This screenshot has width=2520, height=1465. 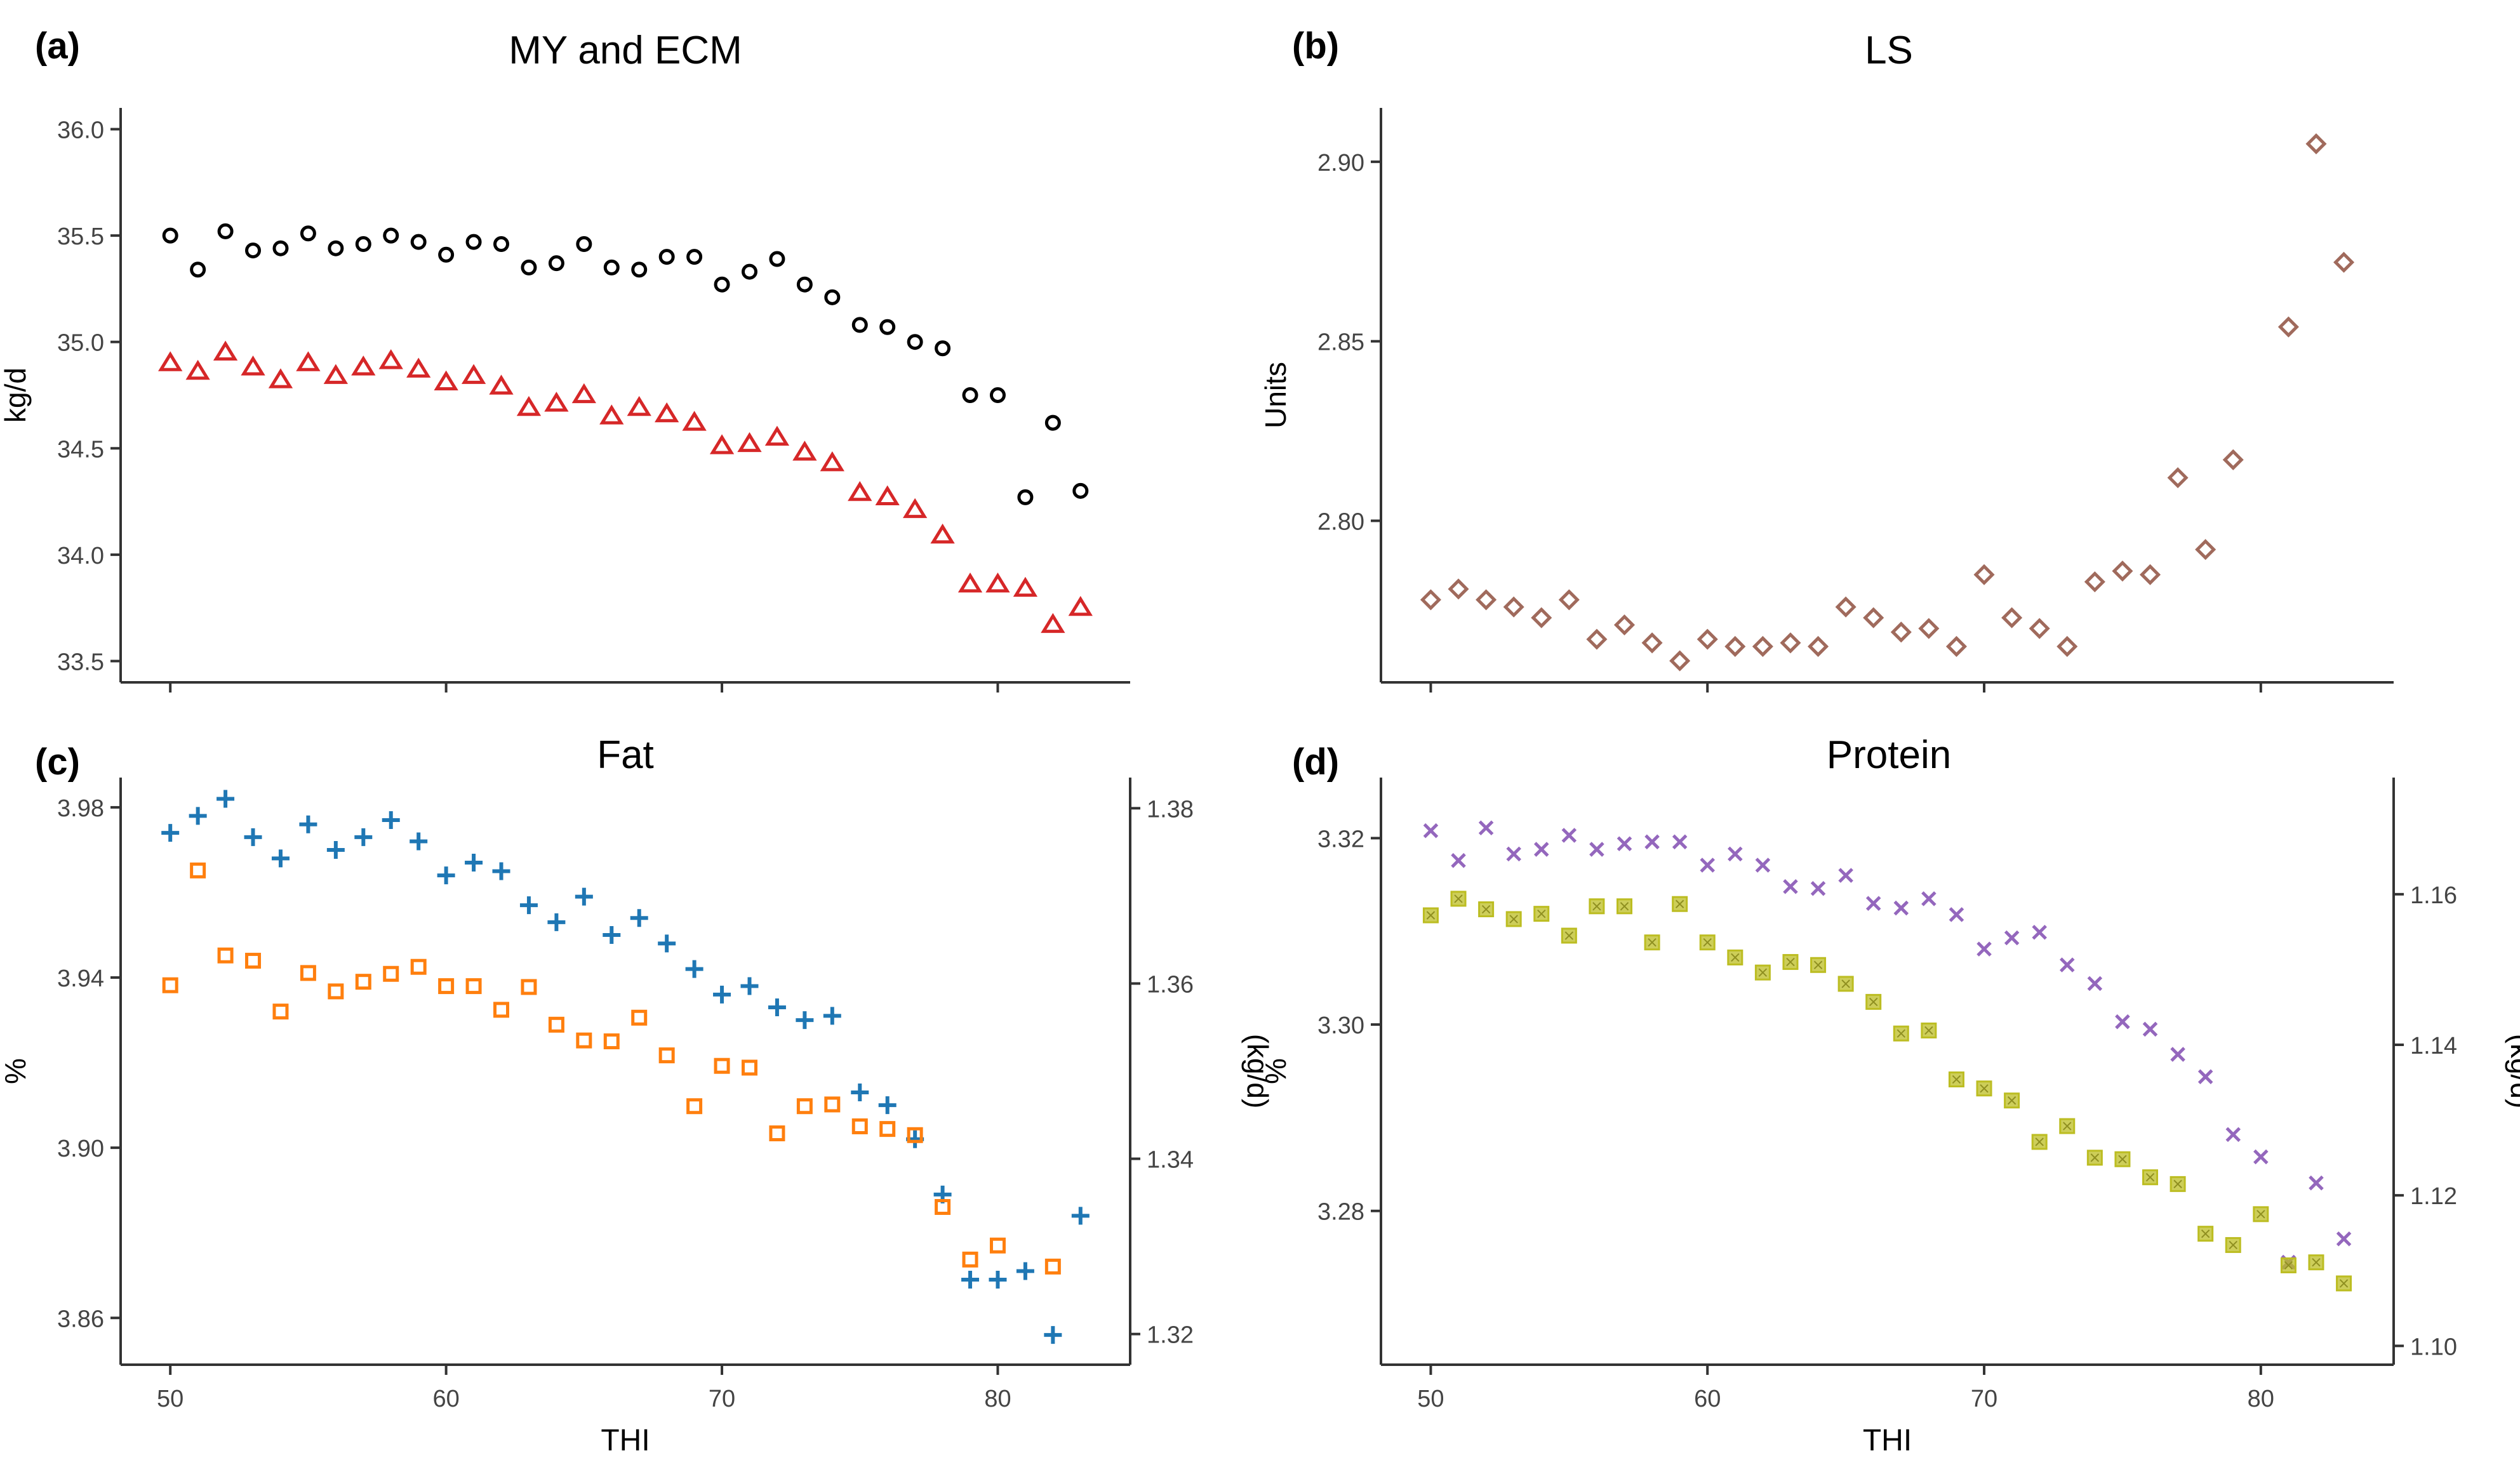 What do you see at coordinates (80, 130) in the screenshot?
I see `y-tick-label: 36.0` at bounding box center [80, 130].